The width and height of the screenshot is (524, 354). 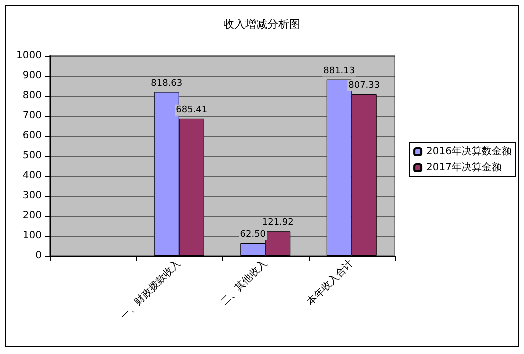 What do you see at coordinates (340, 71) in the screenshot?
I see `data-label: 881.13` at bounding box center [340, 71].